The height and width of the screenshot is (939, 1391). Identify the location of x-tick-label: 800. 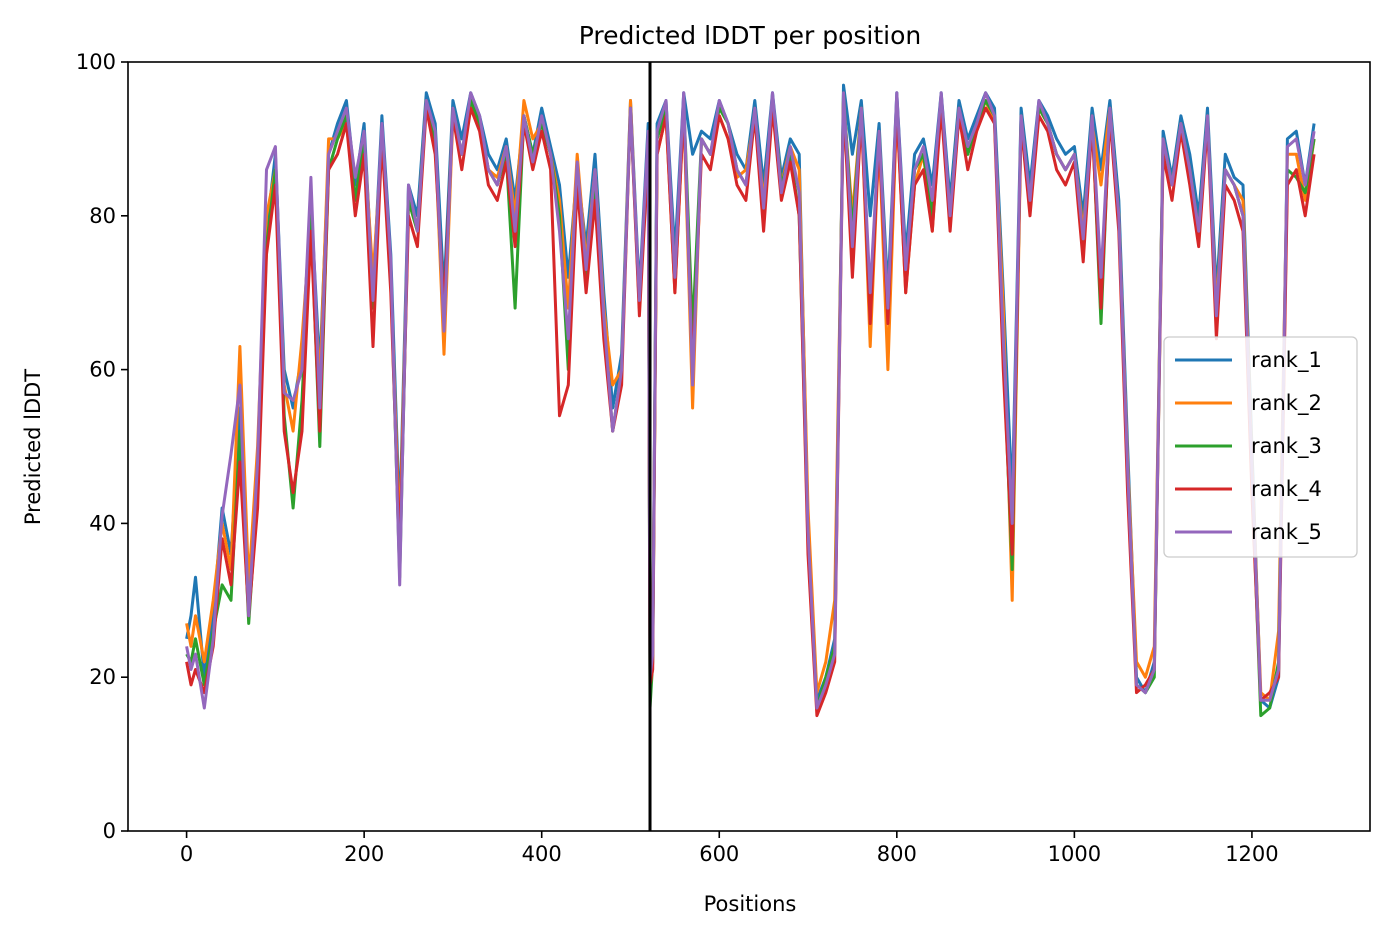
(897, 854).